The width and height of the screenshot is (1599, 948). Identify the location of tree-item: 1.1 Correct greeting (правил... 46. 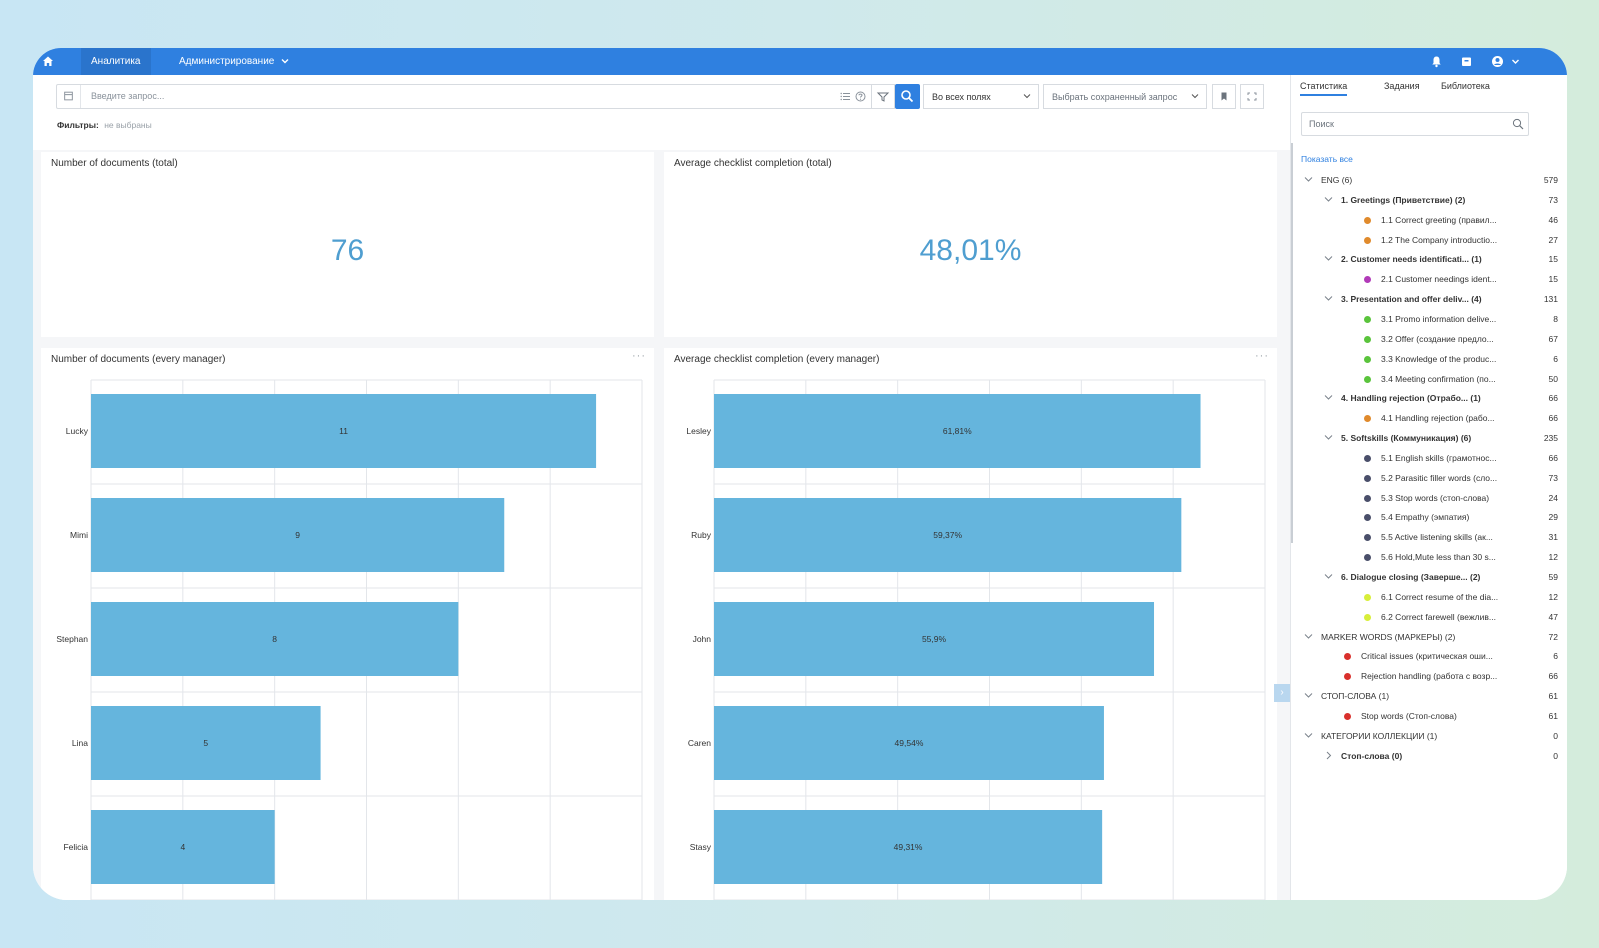
(1429, 220).